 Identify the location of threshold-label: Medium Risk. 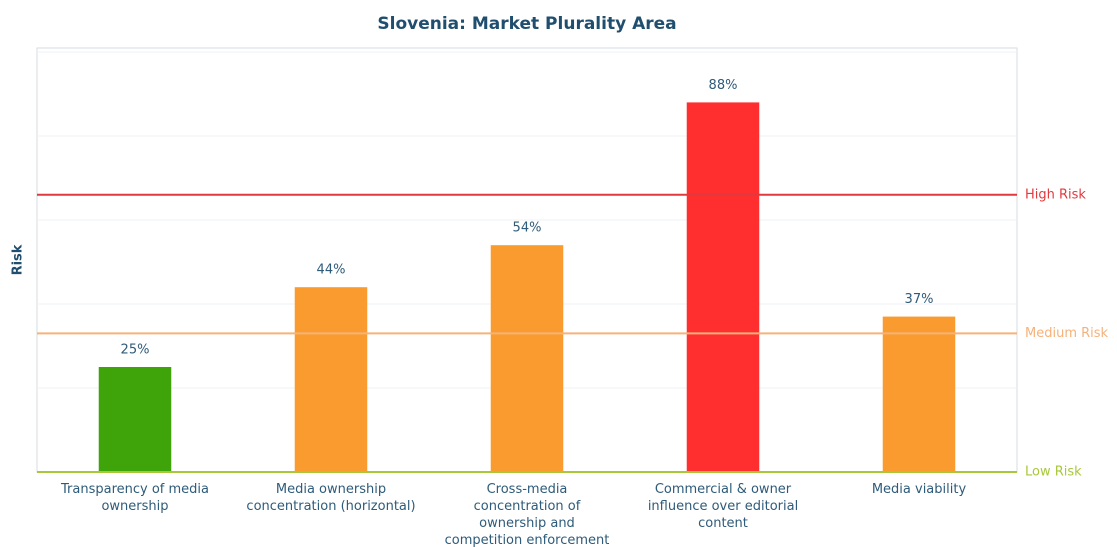
(1067, 333).